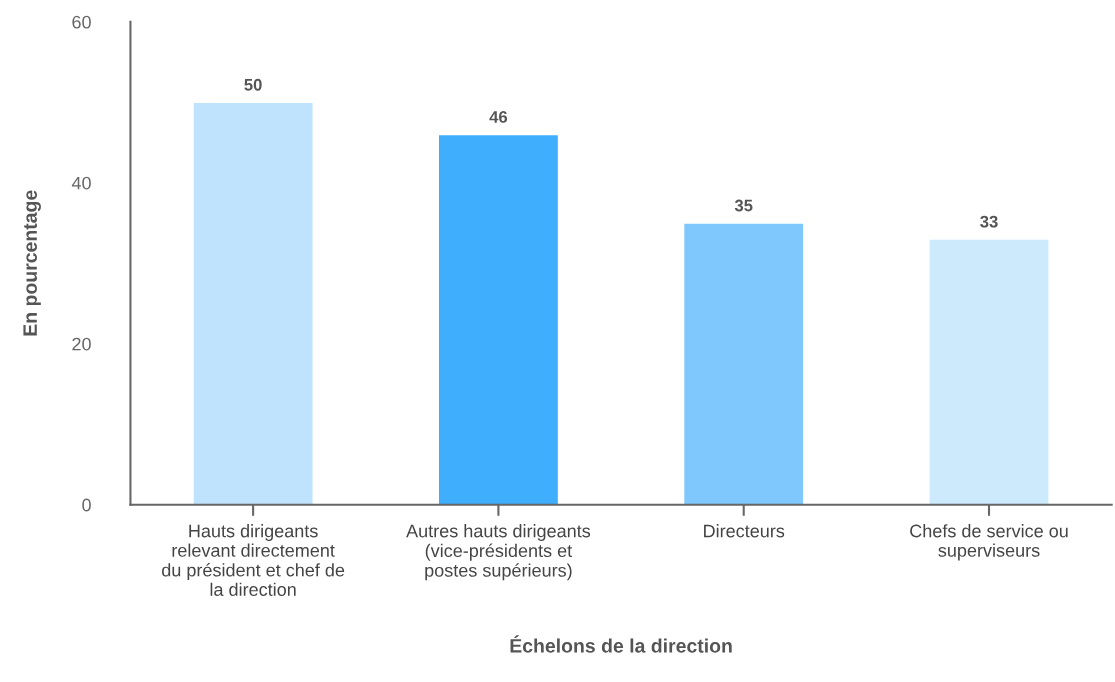 Image resolution: width=1115 pixels, height=682 pixels. What do you see at coordinates (81, 22) in the screenshot?
I see `y-tick-label: 60` at bounding box center [81, 22].